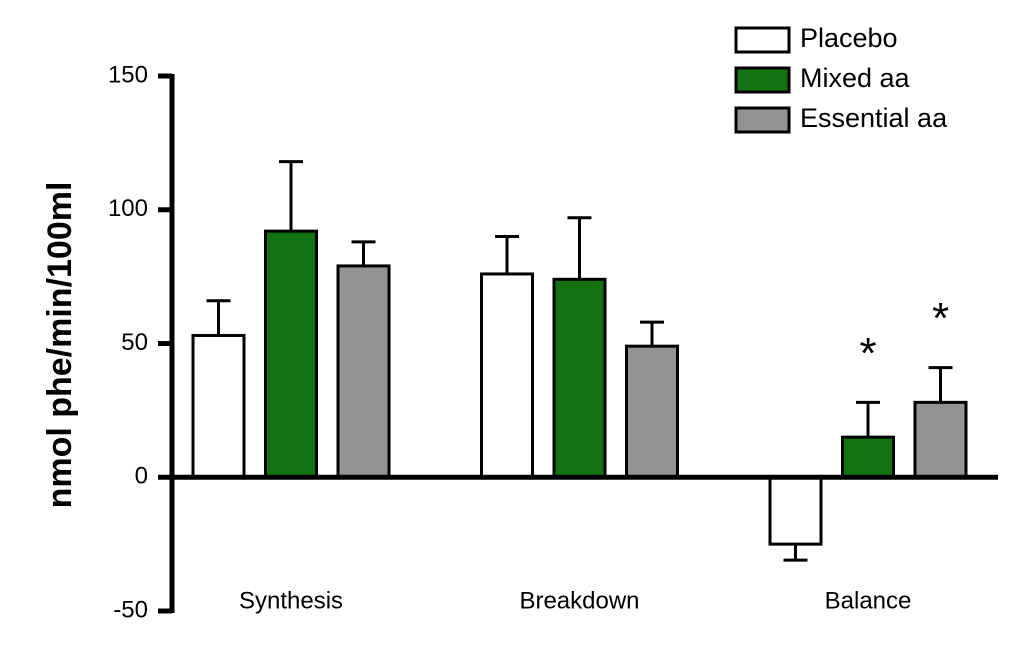 This screenshot has height=648, width=1032. I want to click on y-tick-label: 0, so click(141, 476).